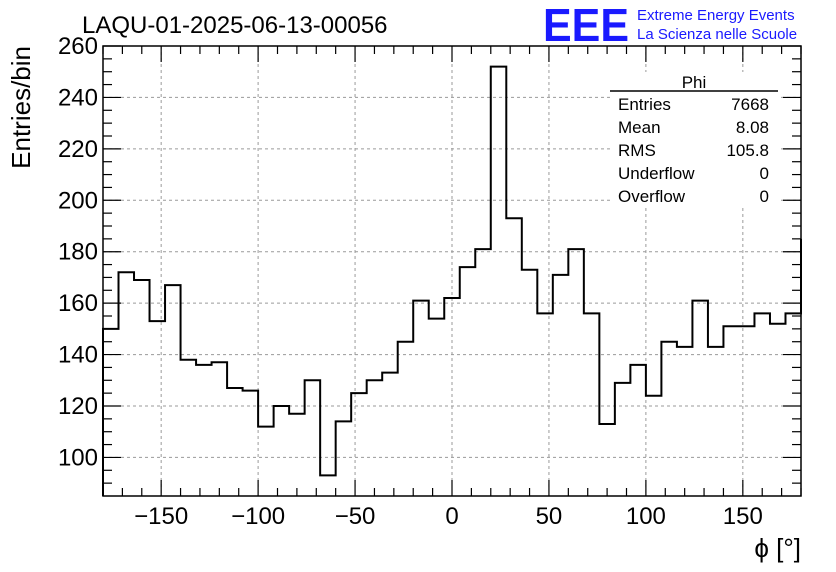 Image resolution: width=836 pixels, height=572 pixels. I want to click on stats-row-value: 8.08, so click(752, 127).